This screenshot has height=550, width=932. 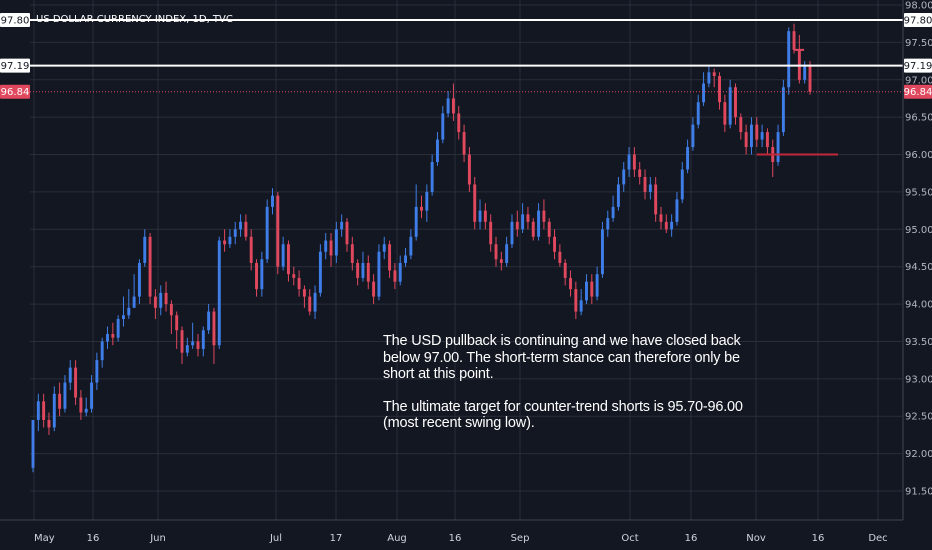 What do you see at coordinates (918, 118) in the screenshot?
I see `y-tick-label: 96.50` at bounding box center [918, 118].